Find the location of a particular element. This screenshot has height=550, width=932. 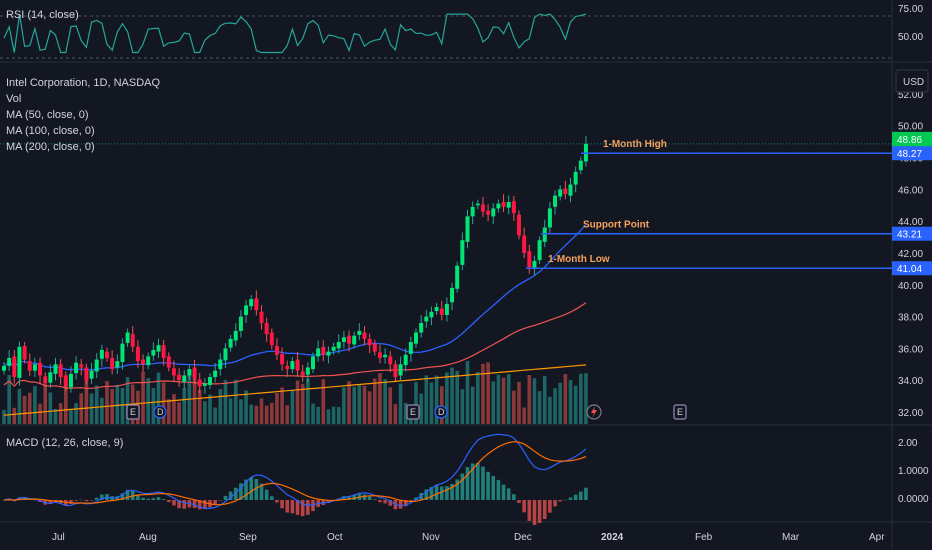

lightning-icon is located at coordinates (594, 412).